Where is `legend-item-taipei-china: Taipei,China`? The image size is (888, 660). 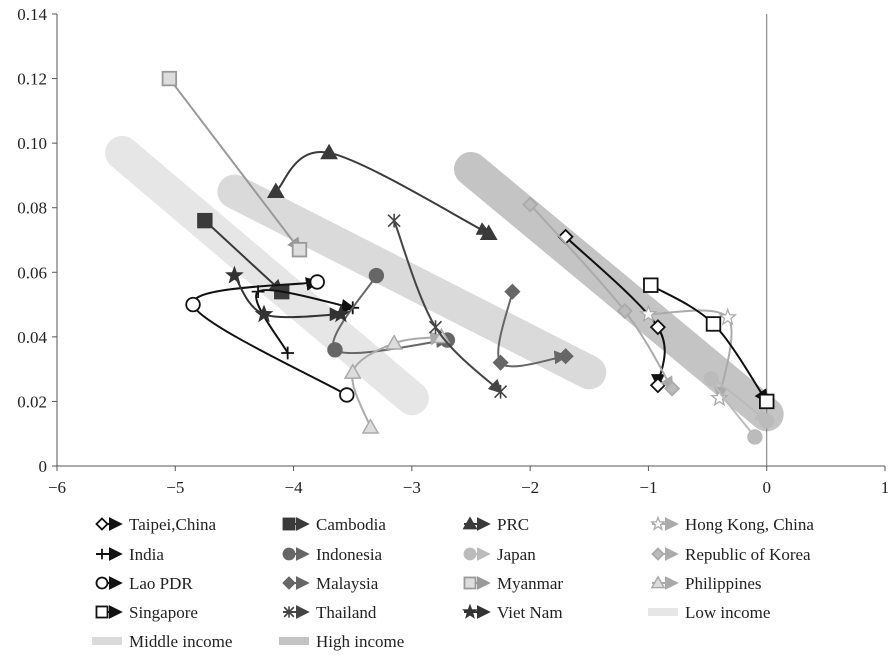
legend-item-taipei-china: Taipei,China is located at coordinates (156, 524).